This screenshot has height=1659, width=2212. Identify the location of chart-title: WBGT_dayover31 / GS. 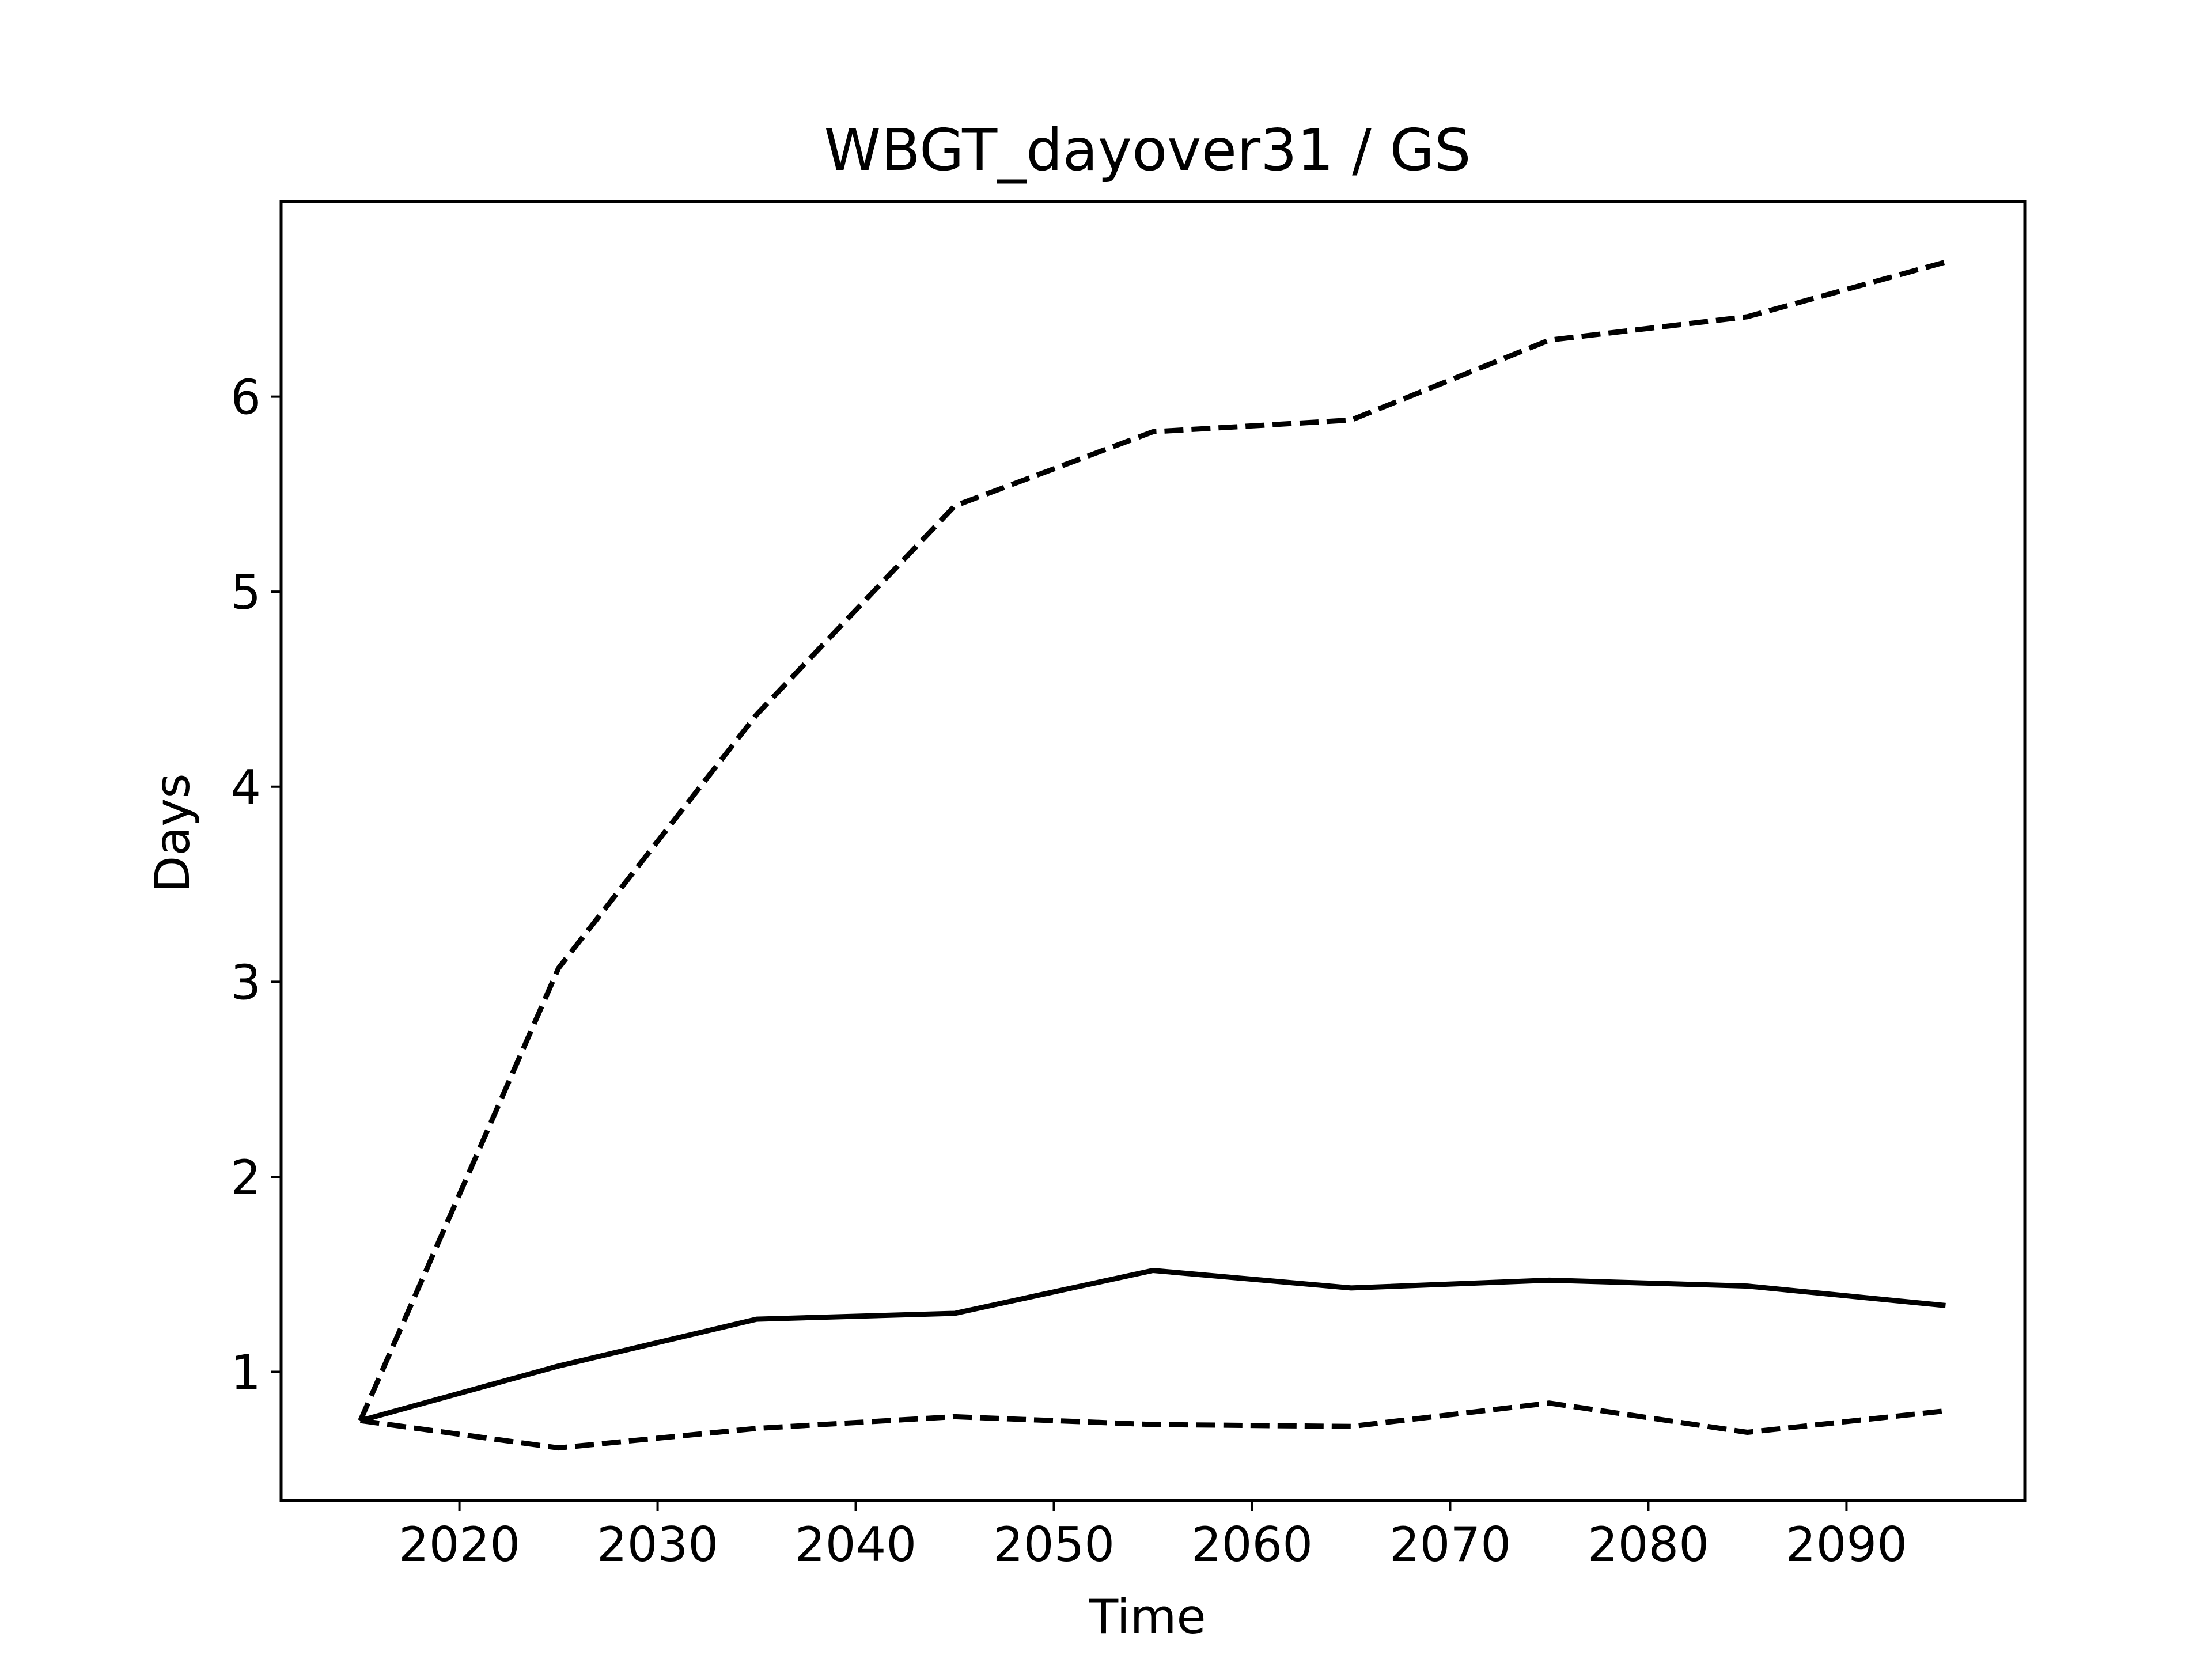
(1147, 150).